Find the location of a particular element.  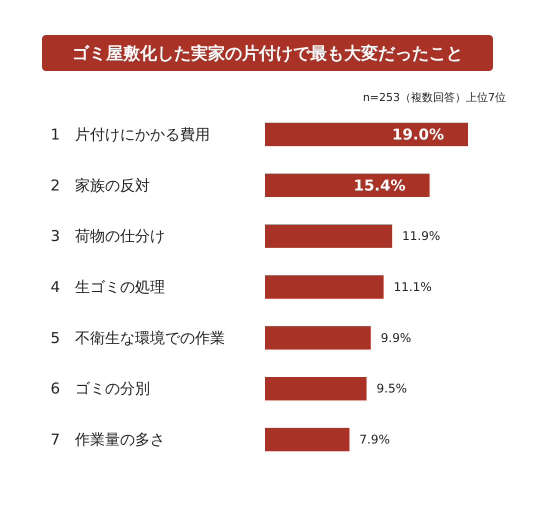

y-tick-label: 2 家族の反対 is located at coordinates (100, 185).